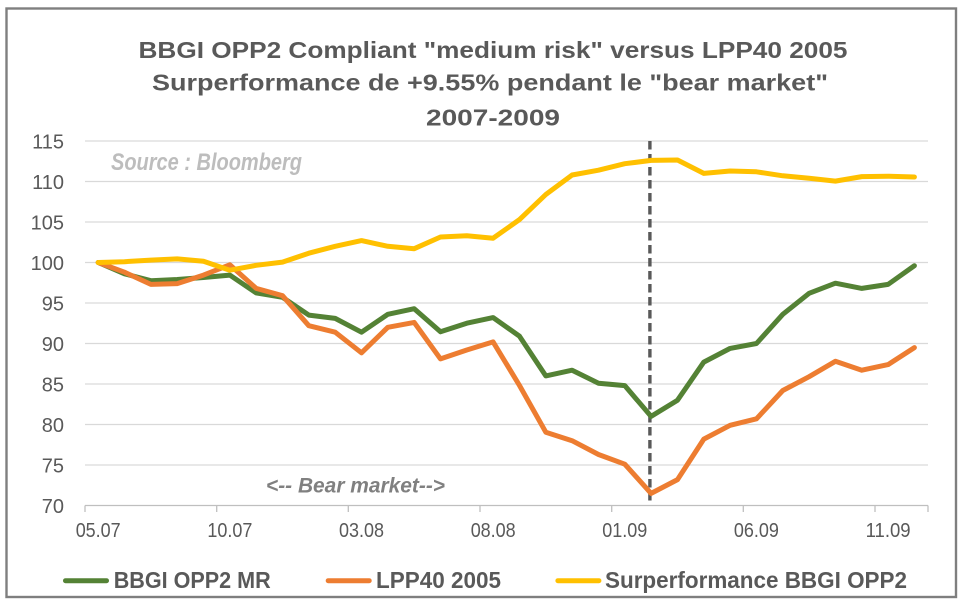 The width and height of the screenshot is (963, 602). Describe the element at coordinates (355, 485) in the screenshot. I see `svg-text: <-- Bear market-->` at that location.